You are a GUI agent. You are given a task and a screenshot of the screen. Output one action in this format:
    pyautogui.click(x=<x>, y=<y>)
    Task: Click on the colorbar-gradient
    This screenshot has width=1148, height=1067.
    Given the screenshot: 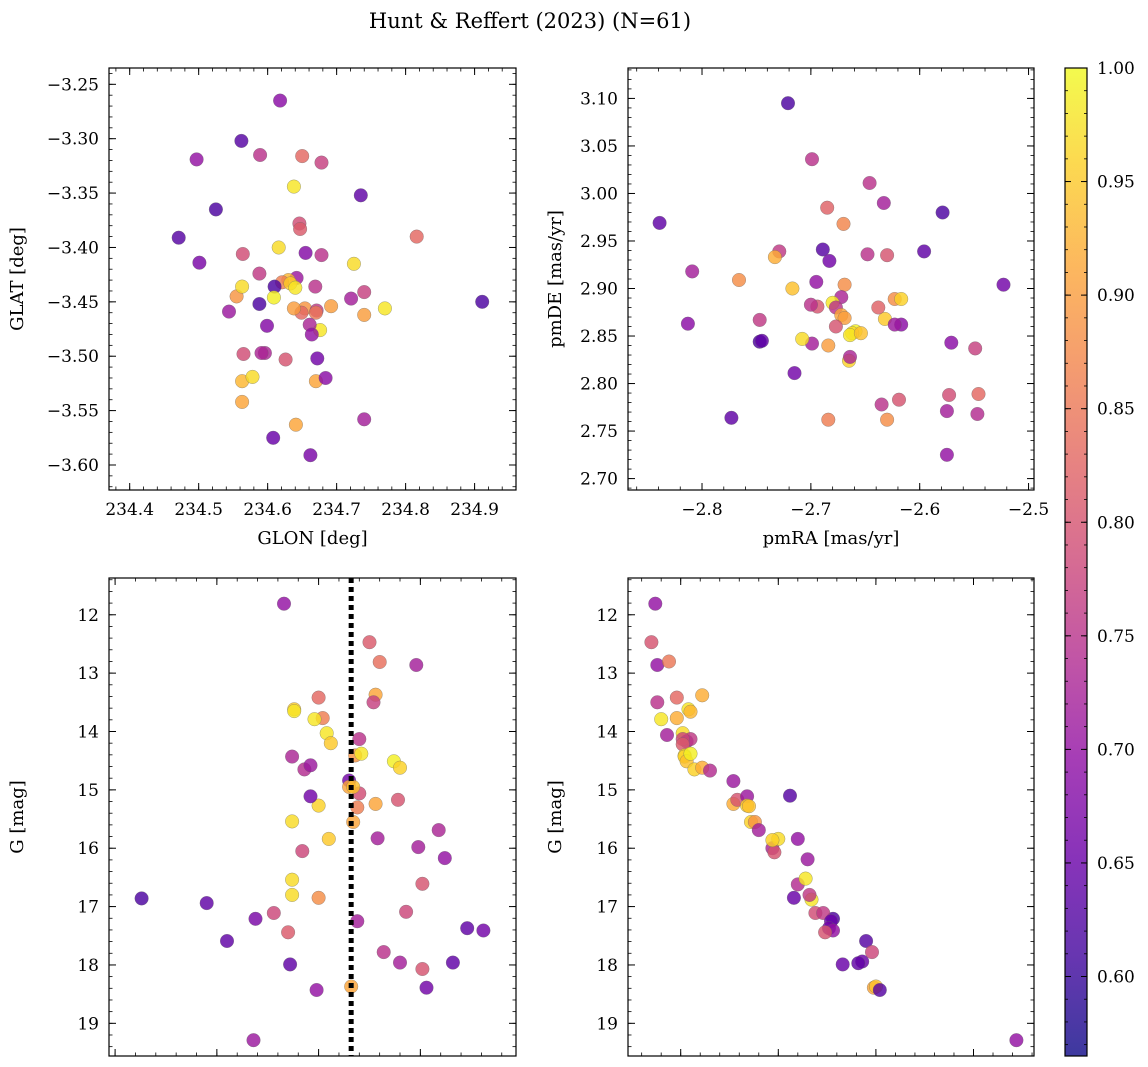 What is the action you would take?
    pyautogui.click(x=1076, y=562)
    